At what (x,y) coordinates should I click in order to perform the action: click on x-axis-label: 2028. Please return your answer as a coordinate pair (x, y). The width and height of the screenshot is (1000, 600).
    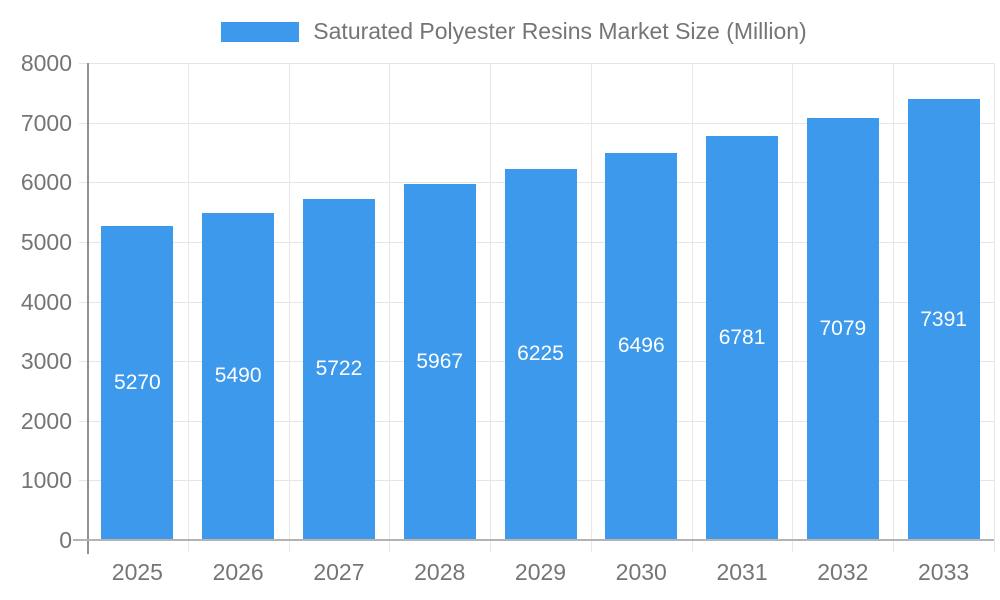
    Looking at the image, I should click on (440, 572).